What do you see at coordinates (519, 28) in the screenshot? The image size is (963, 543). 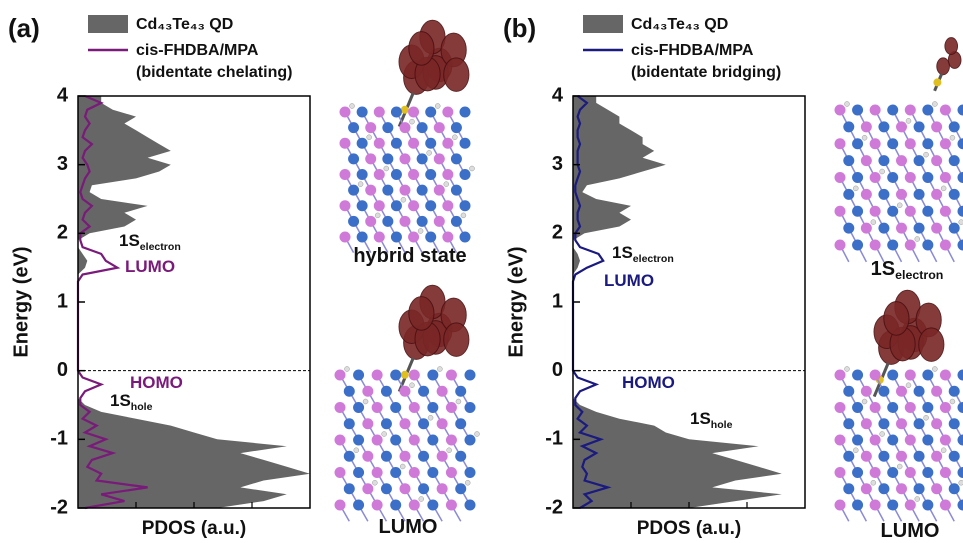 I see `panel-label: (b)` at bounding box center [519, 28].